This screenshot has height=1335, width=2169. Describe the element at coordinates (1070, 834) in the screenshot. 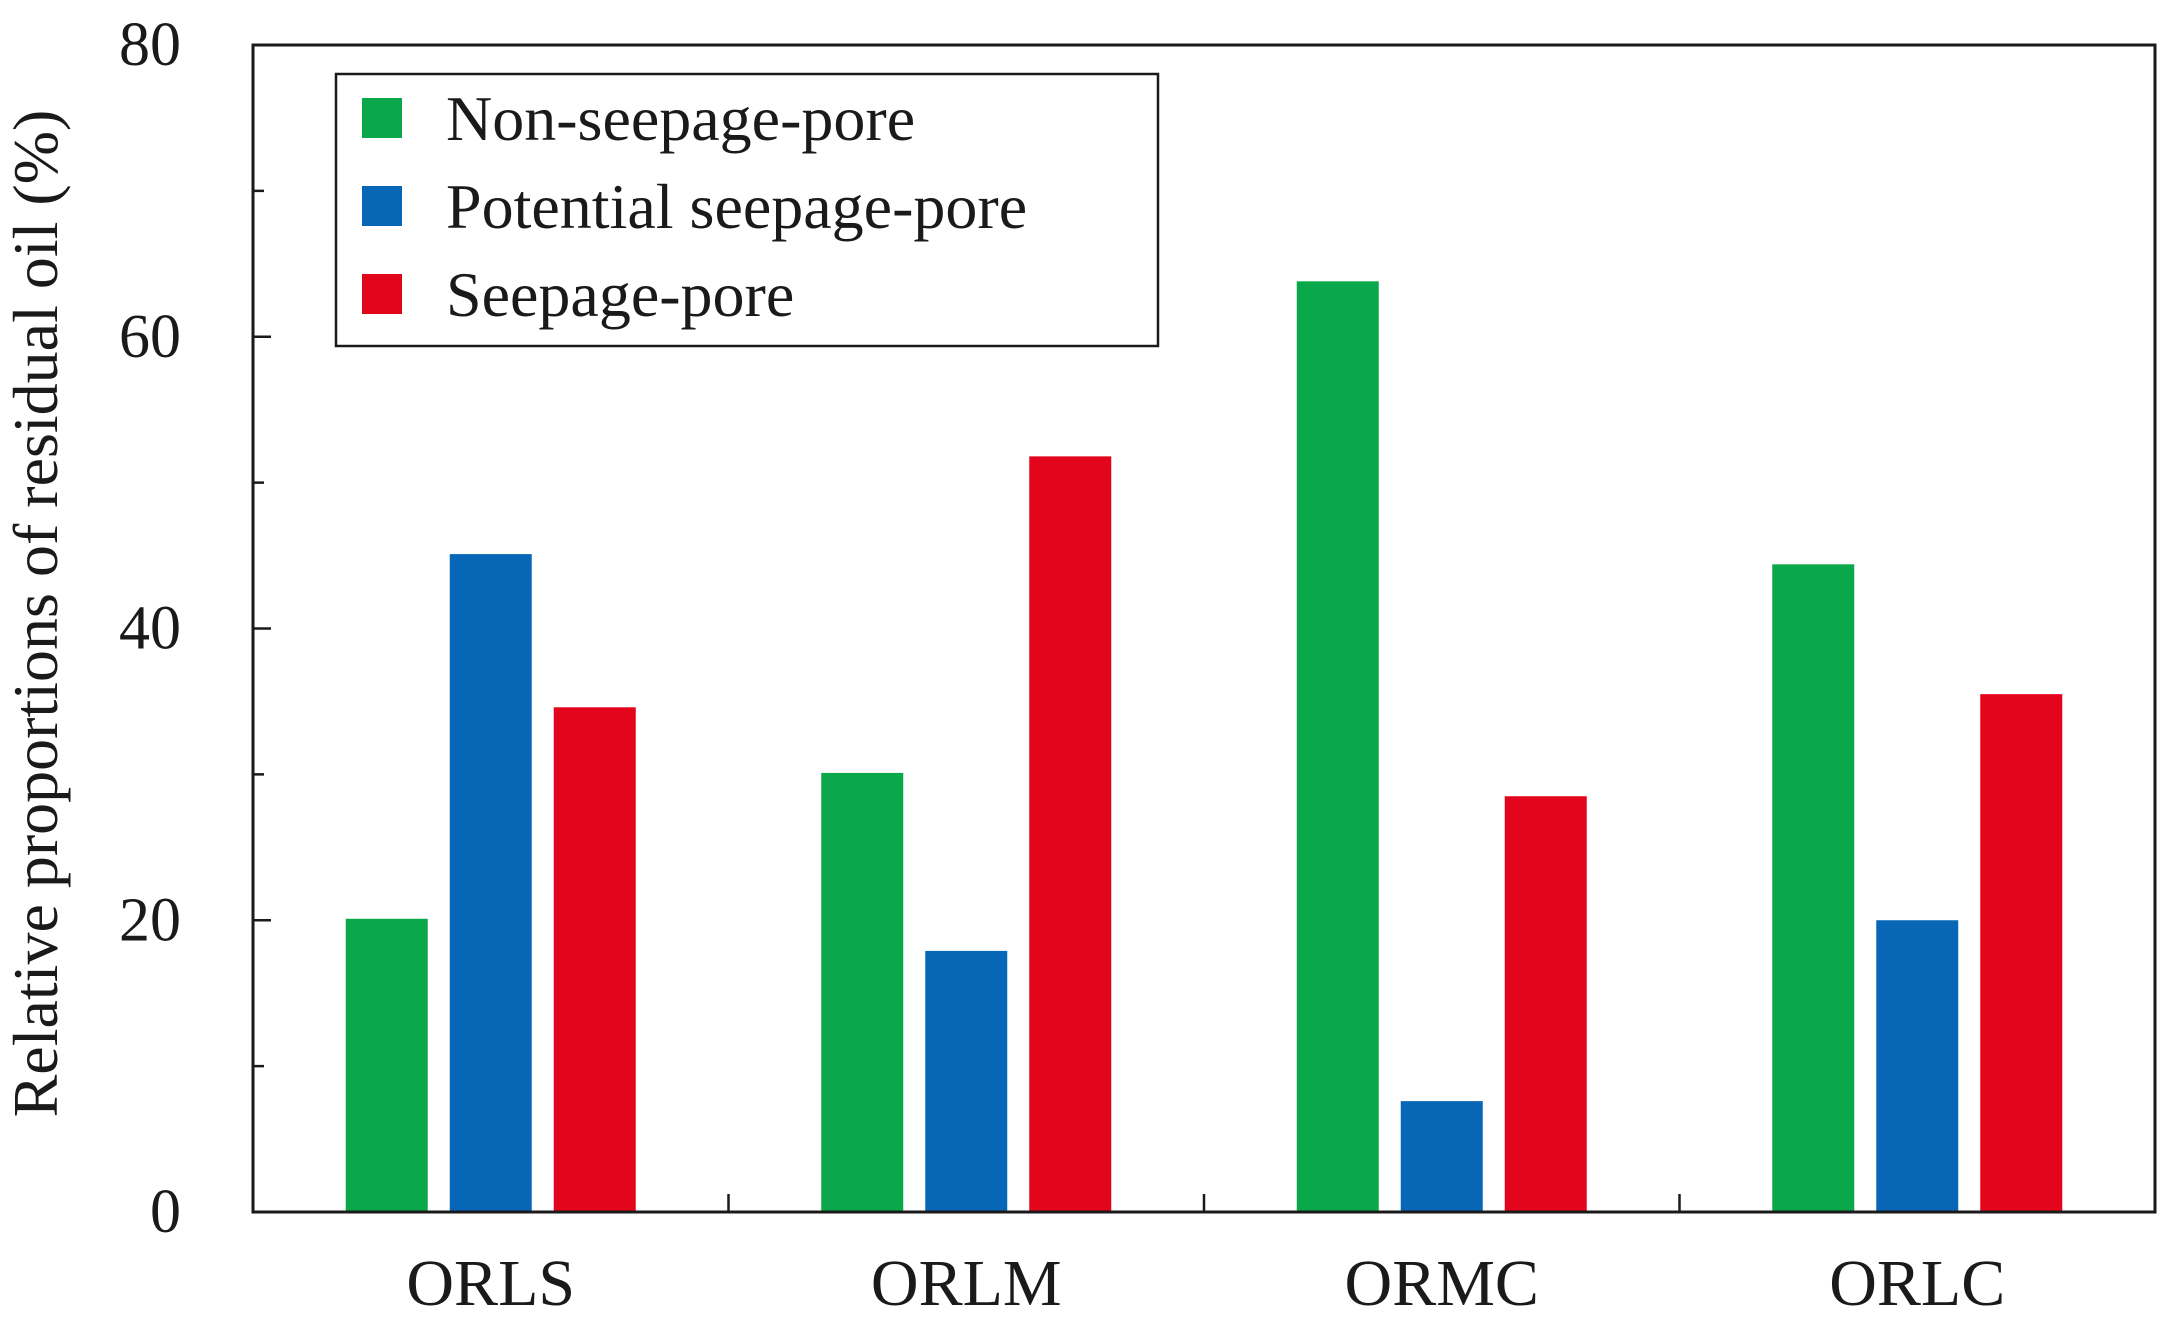

I see `bar-orlm-seepage-pore` at that location.